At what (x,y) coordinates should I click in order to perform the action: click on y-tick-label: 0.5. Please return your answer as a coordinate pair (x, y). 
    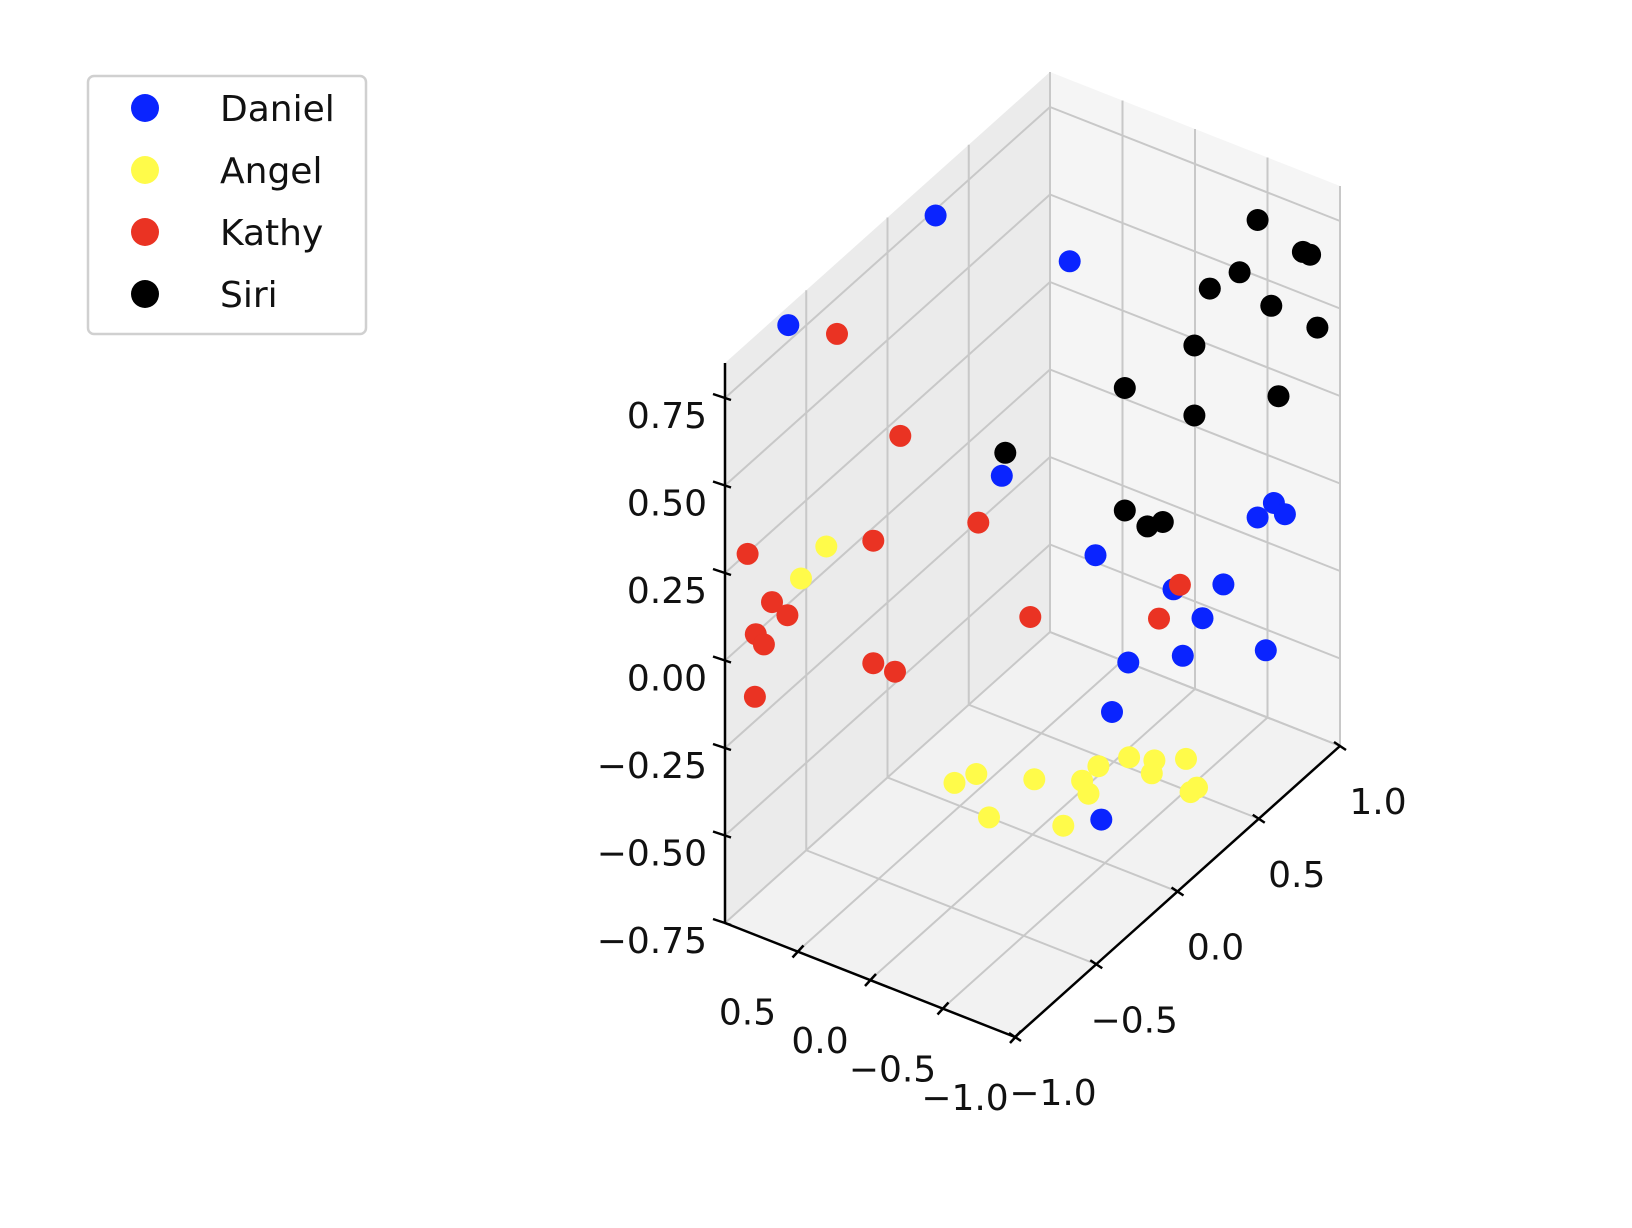
    Looking at the image, I should click on (1296, 875).